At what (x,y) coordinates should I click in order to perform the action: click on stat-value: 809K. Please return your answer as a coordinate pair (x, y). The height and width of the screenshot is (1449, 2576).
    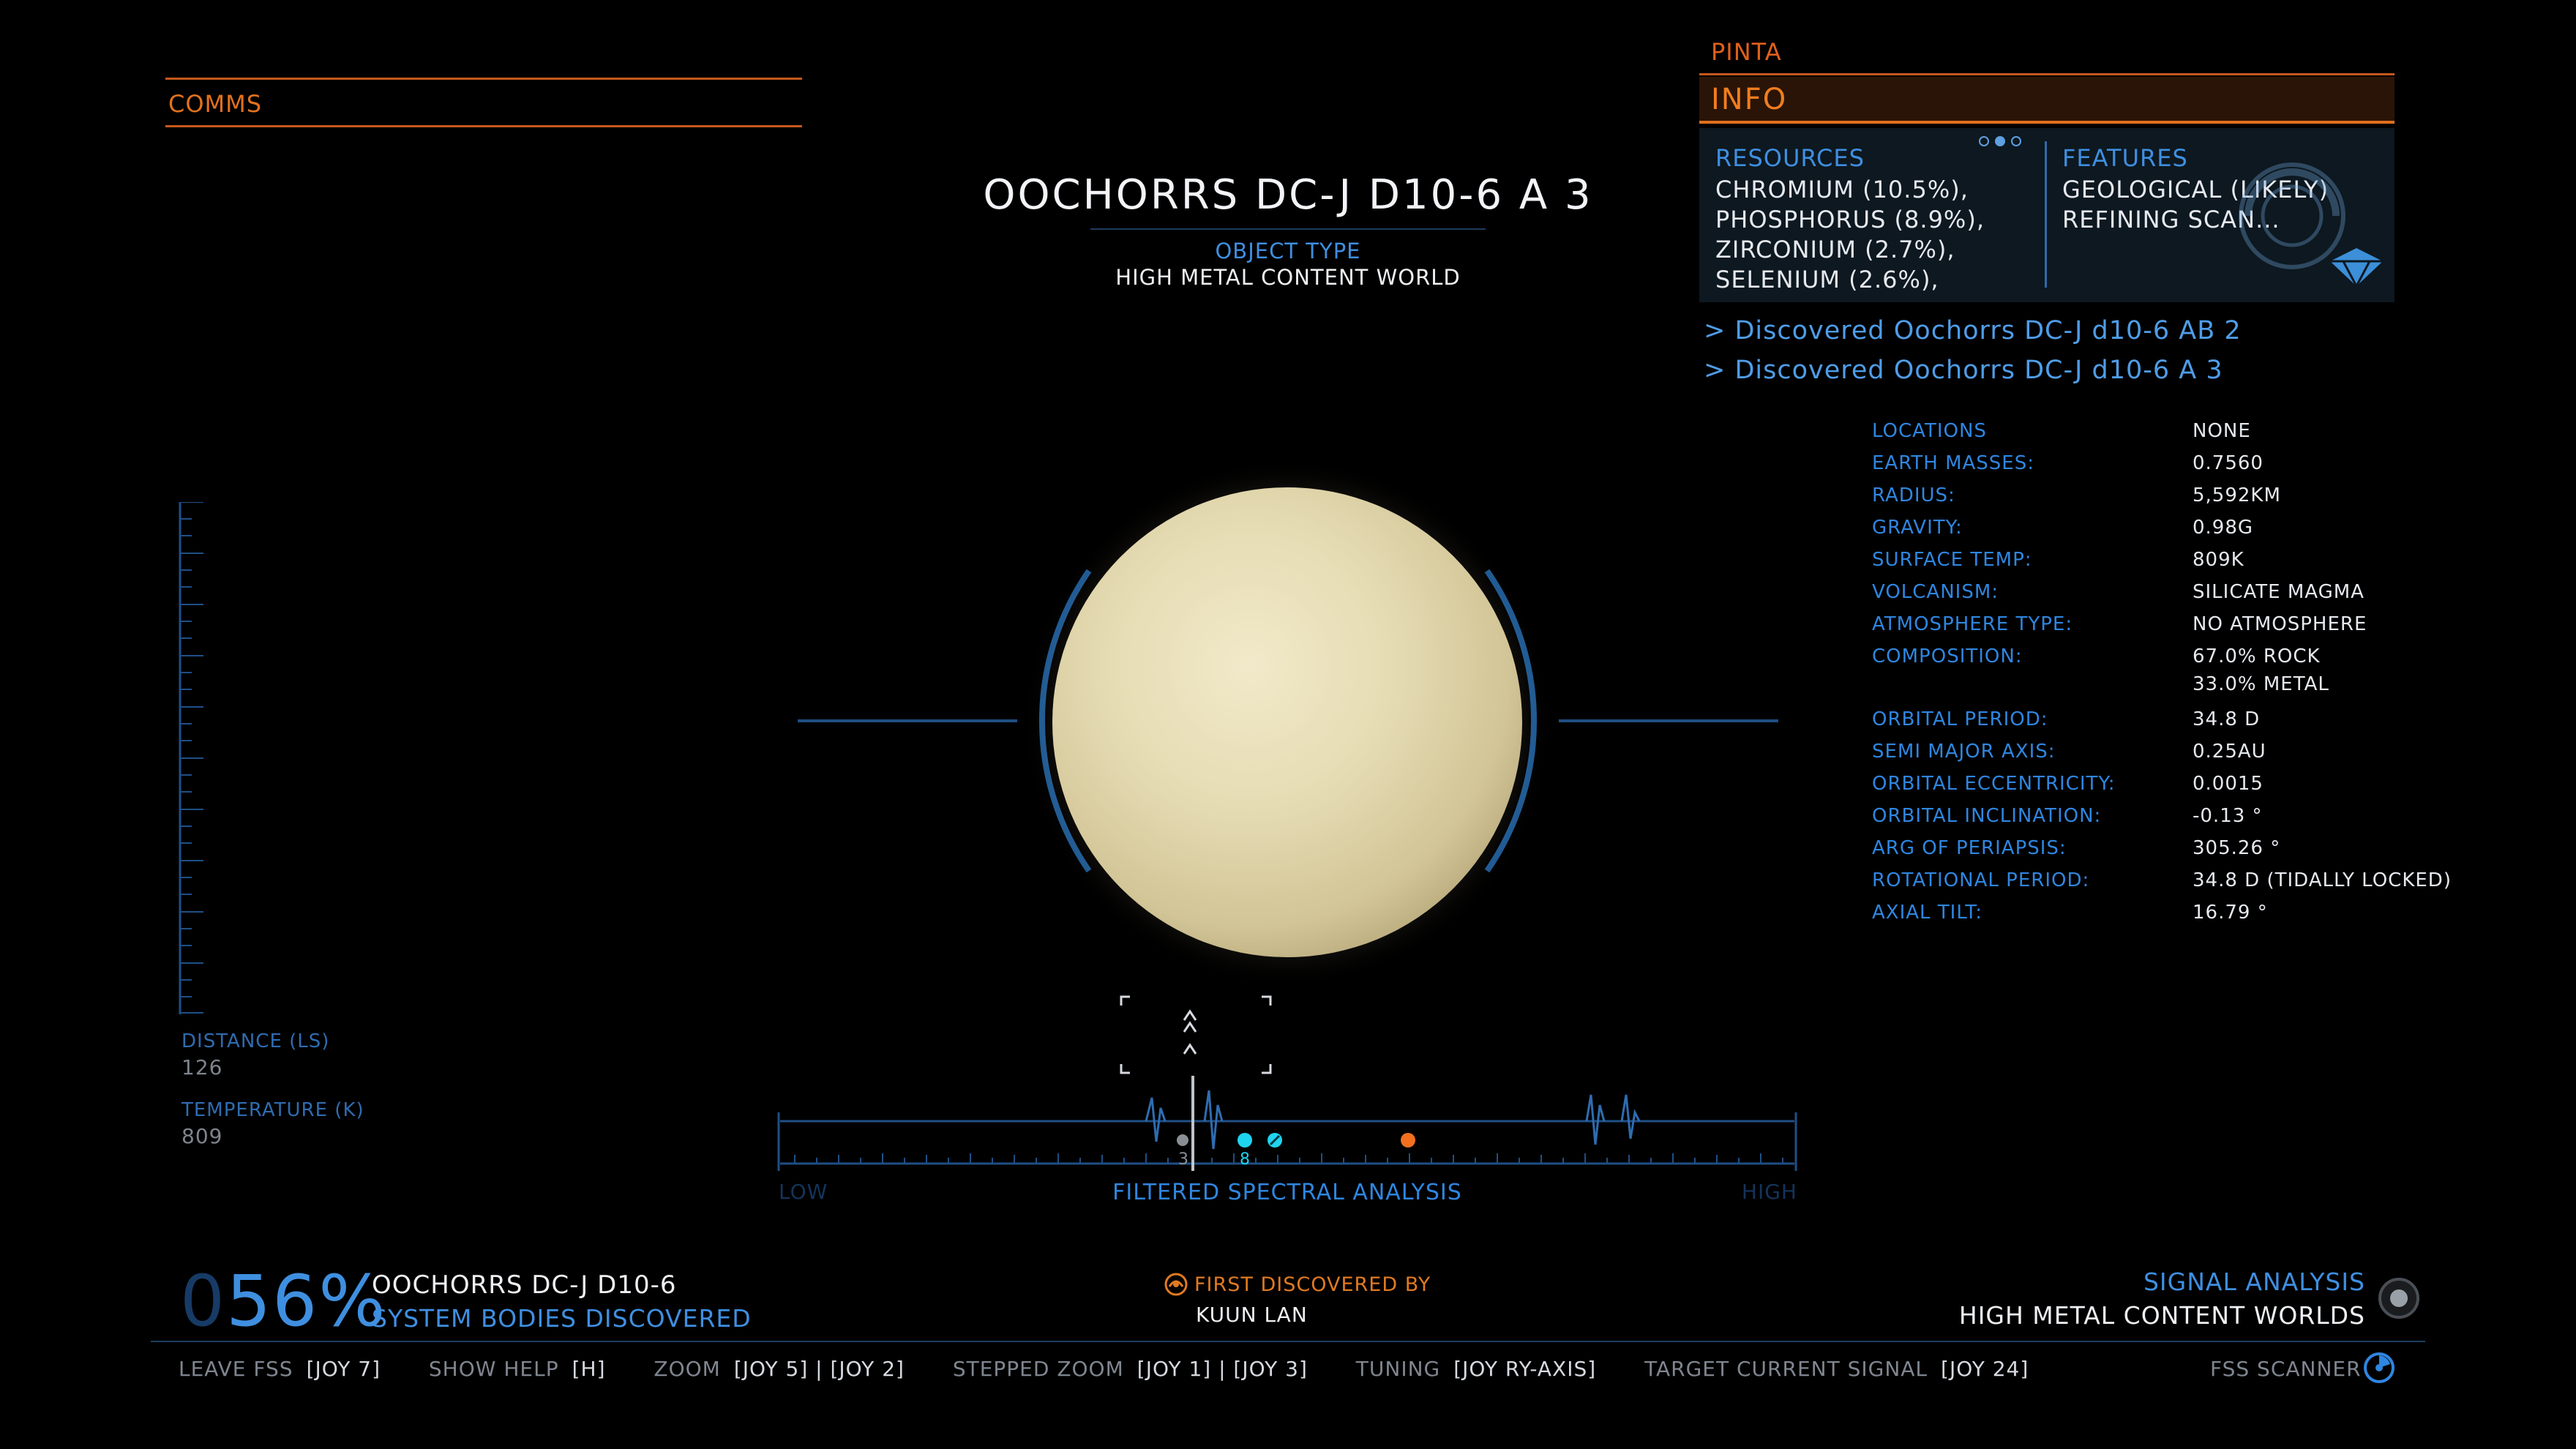
    Looking at the image, I should click on (2218, 560).